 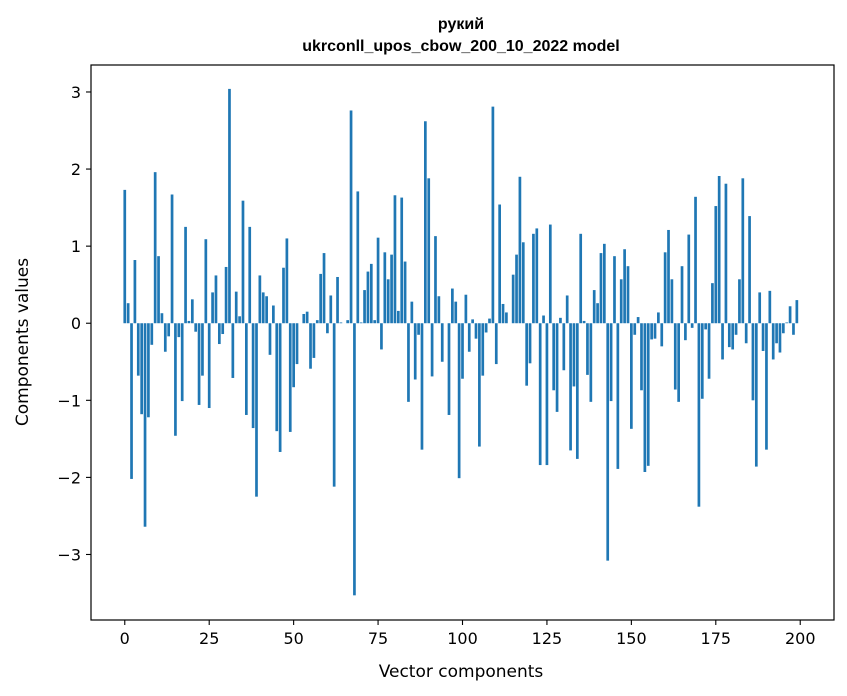 What do you see at coordinates (76, 246) in the screenshot?
I see `y-tick-label: 1` at bounding box center [76, 246].